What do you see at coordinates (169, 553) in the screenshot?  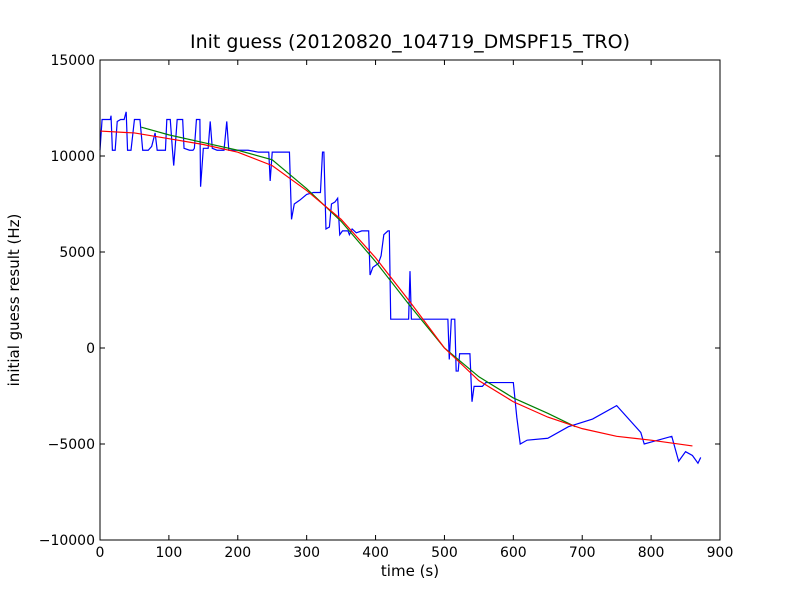 I see `x-tick-label: 100` at bounding box center [169, 553].